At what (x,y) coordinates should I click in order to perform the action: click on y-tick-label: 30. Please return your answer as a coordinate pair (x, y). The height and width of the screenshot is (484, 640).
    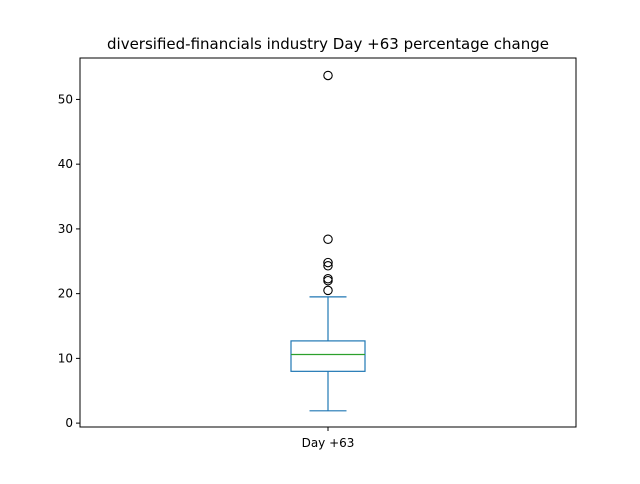
    Looking at the image, I should click on (65, 229).